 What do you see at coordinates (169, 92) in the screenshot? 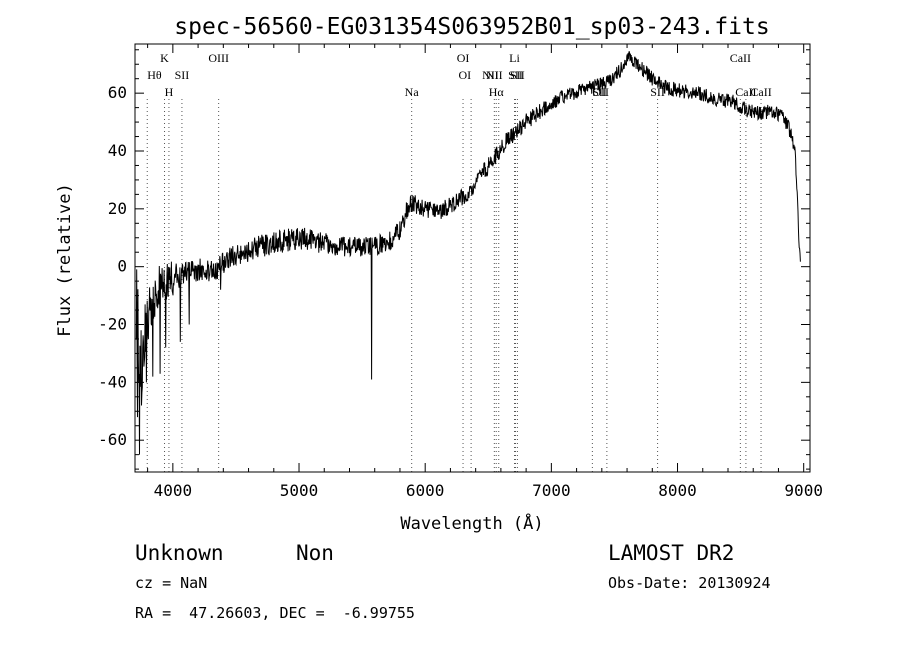
I see `spectral-line-label: H` at bounding box center [169, 92].